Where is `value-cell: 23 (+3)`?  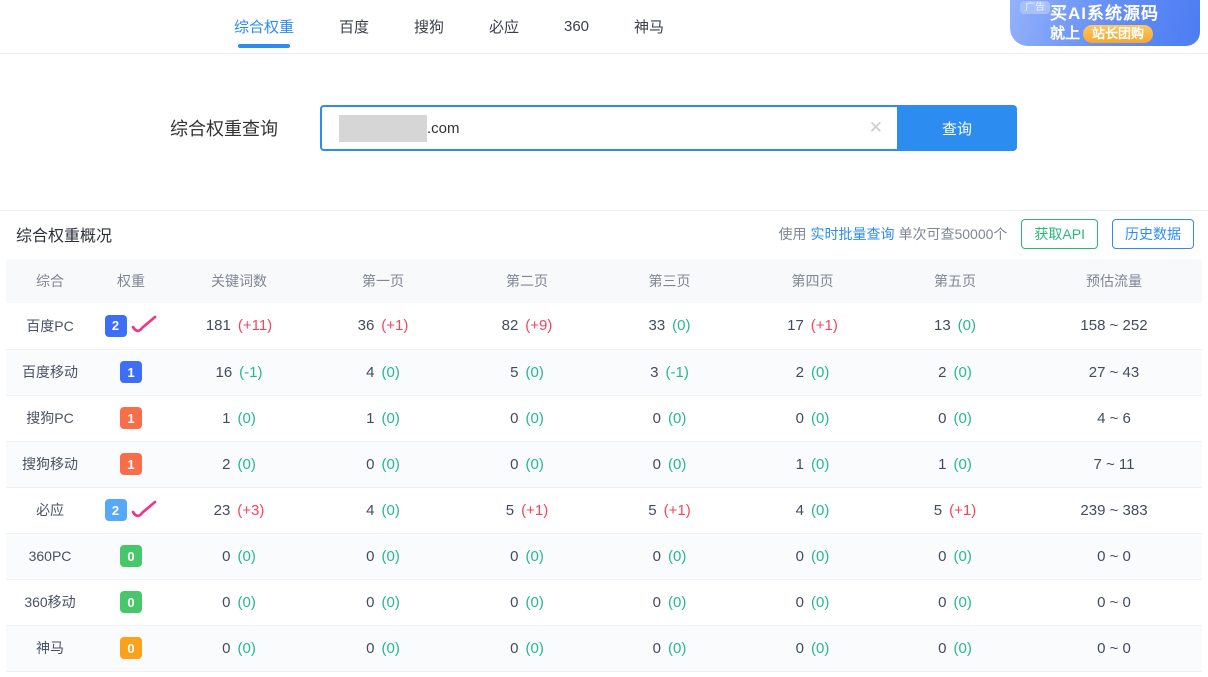
value-cell: 23 (+3) is located at coordinates (239, 510).